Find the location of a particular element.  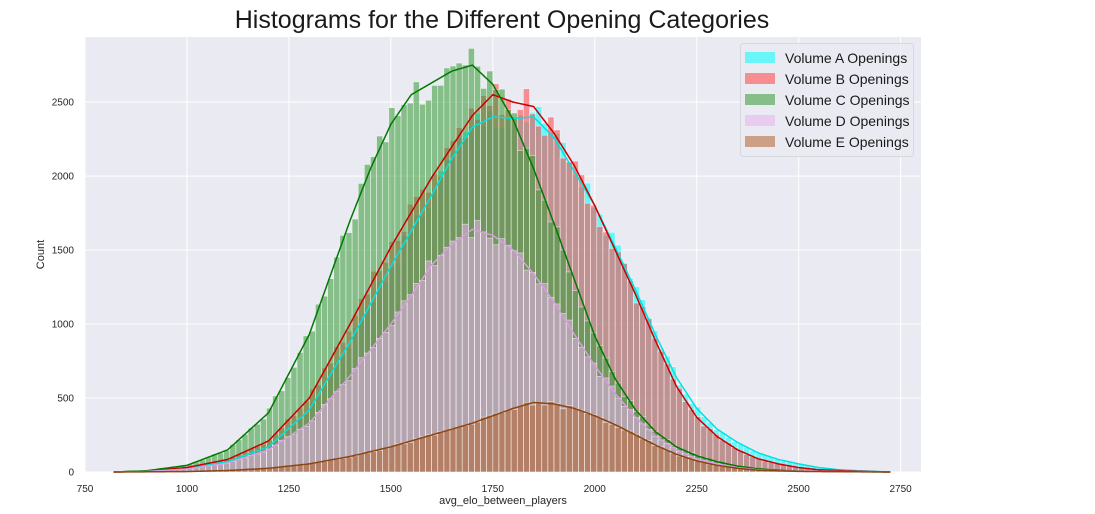

y-tick-label: 500 is located at coordinates (65, 399).